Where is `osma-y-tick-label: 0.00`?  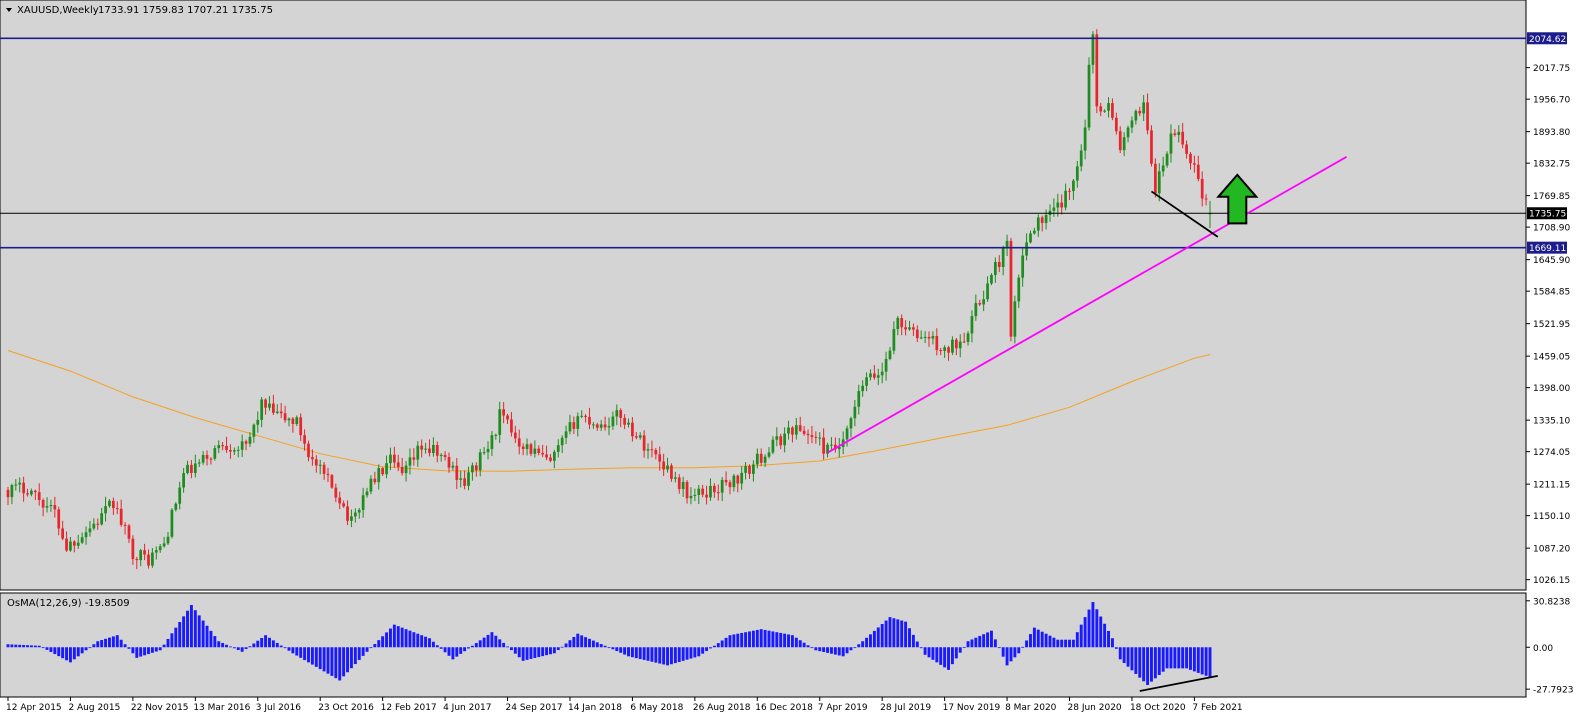
osma-y-tick-label: 0.00 is located at coordinates (1543, 649).